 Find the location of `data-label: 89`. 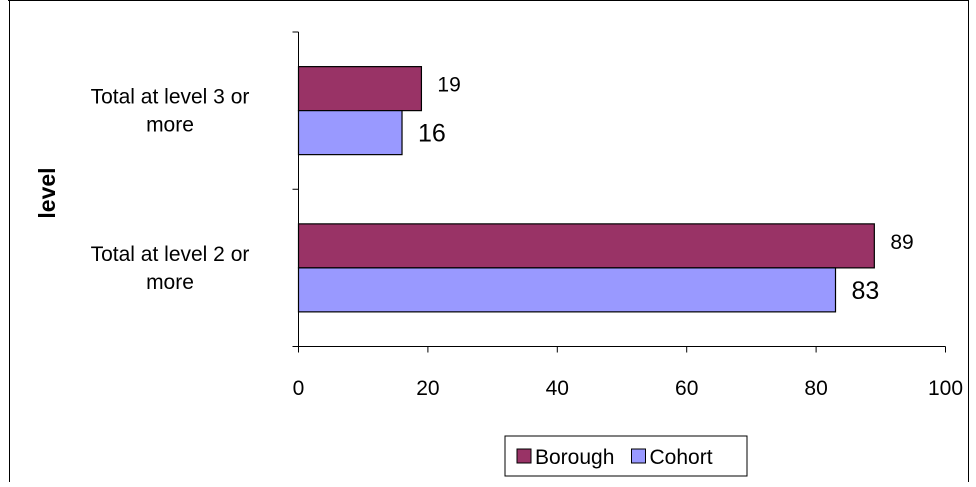

data-label: 89 is located at coordinates (901, 242).